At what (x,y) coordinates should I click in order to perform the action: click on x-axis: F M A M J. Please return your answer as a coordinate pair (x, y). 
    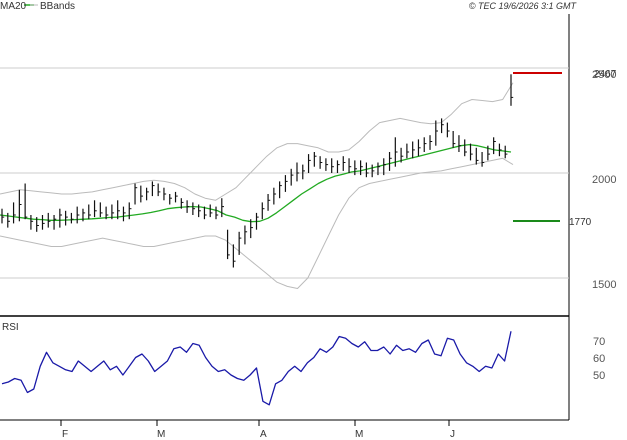
    Looking at the image, I should click on (257, 430).